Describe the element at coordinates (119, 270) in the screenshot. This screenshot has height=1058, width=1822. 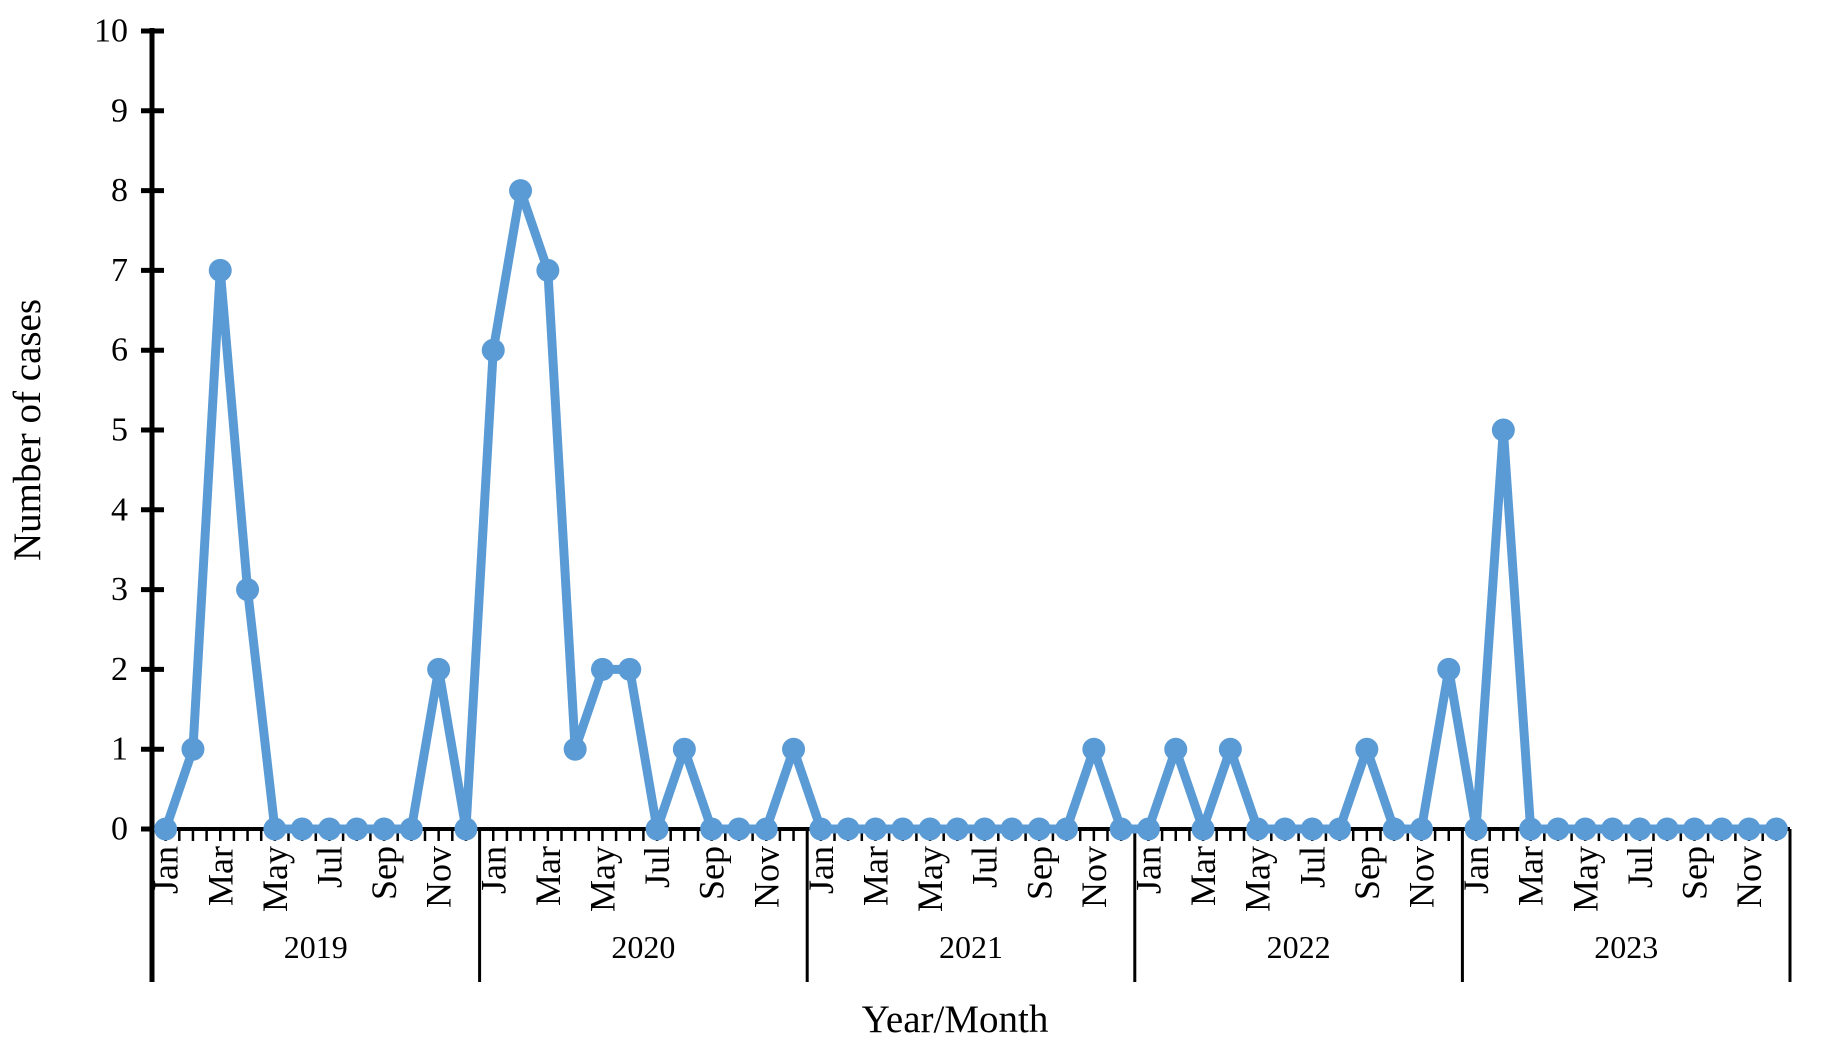
I see `y-tick-label: 7` at that location.